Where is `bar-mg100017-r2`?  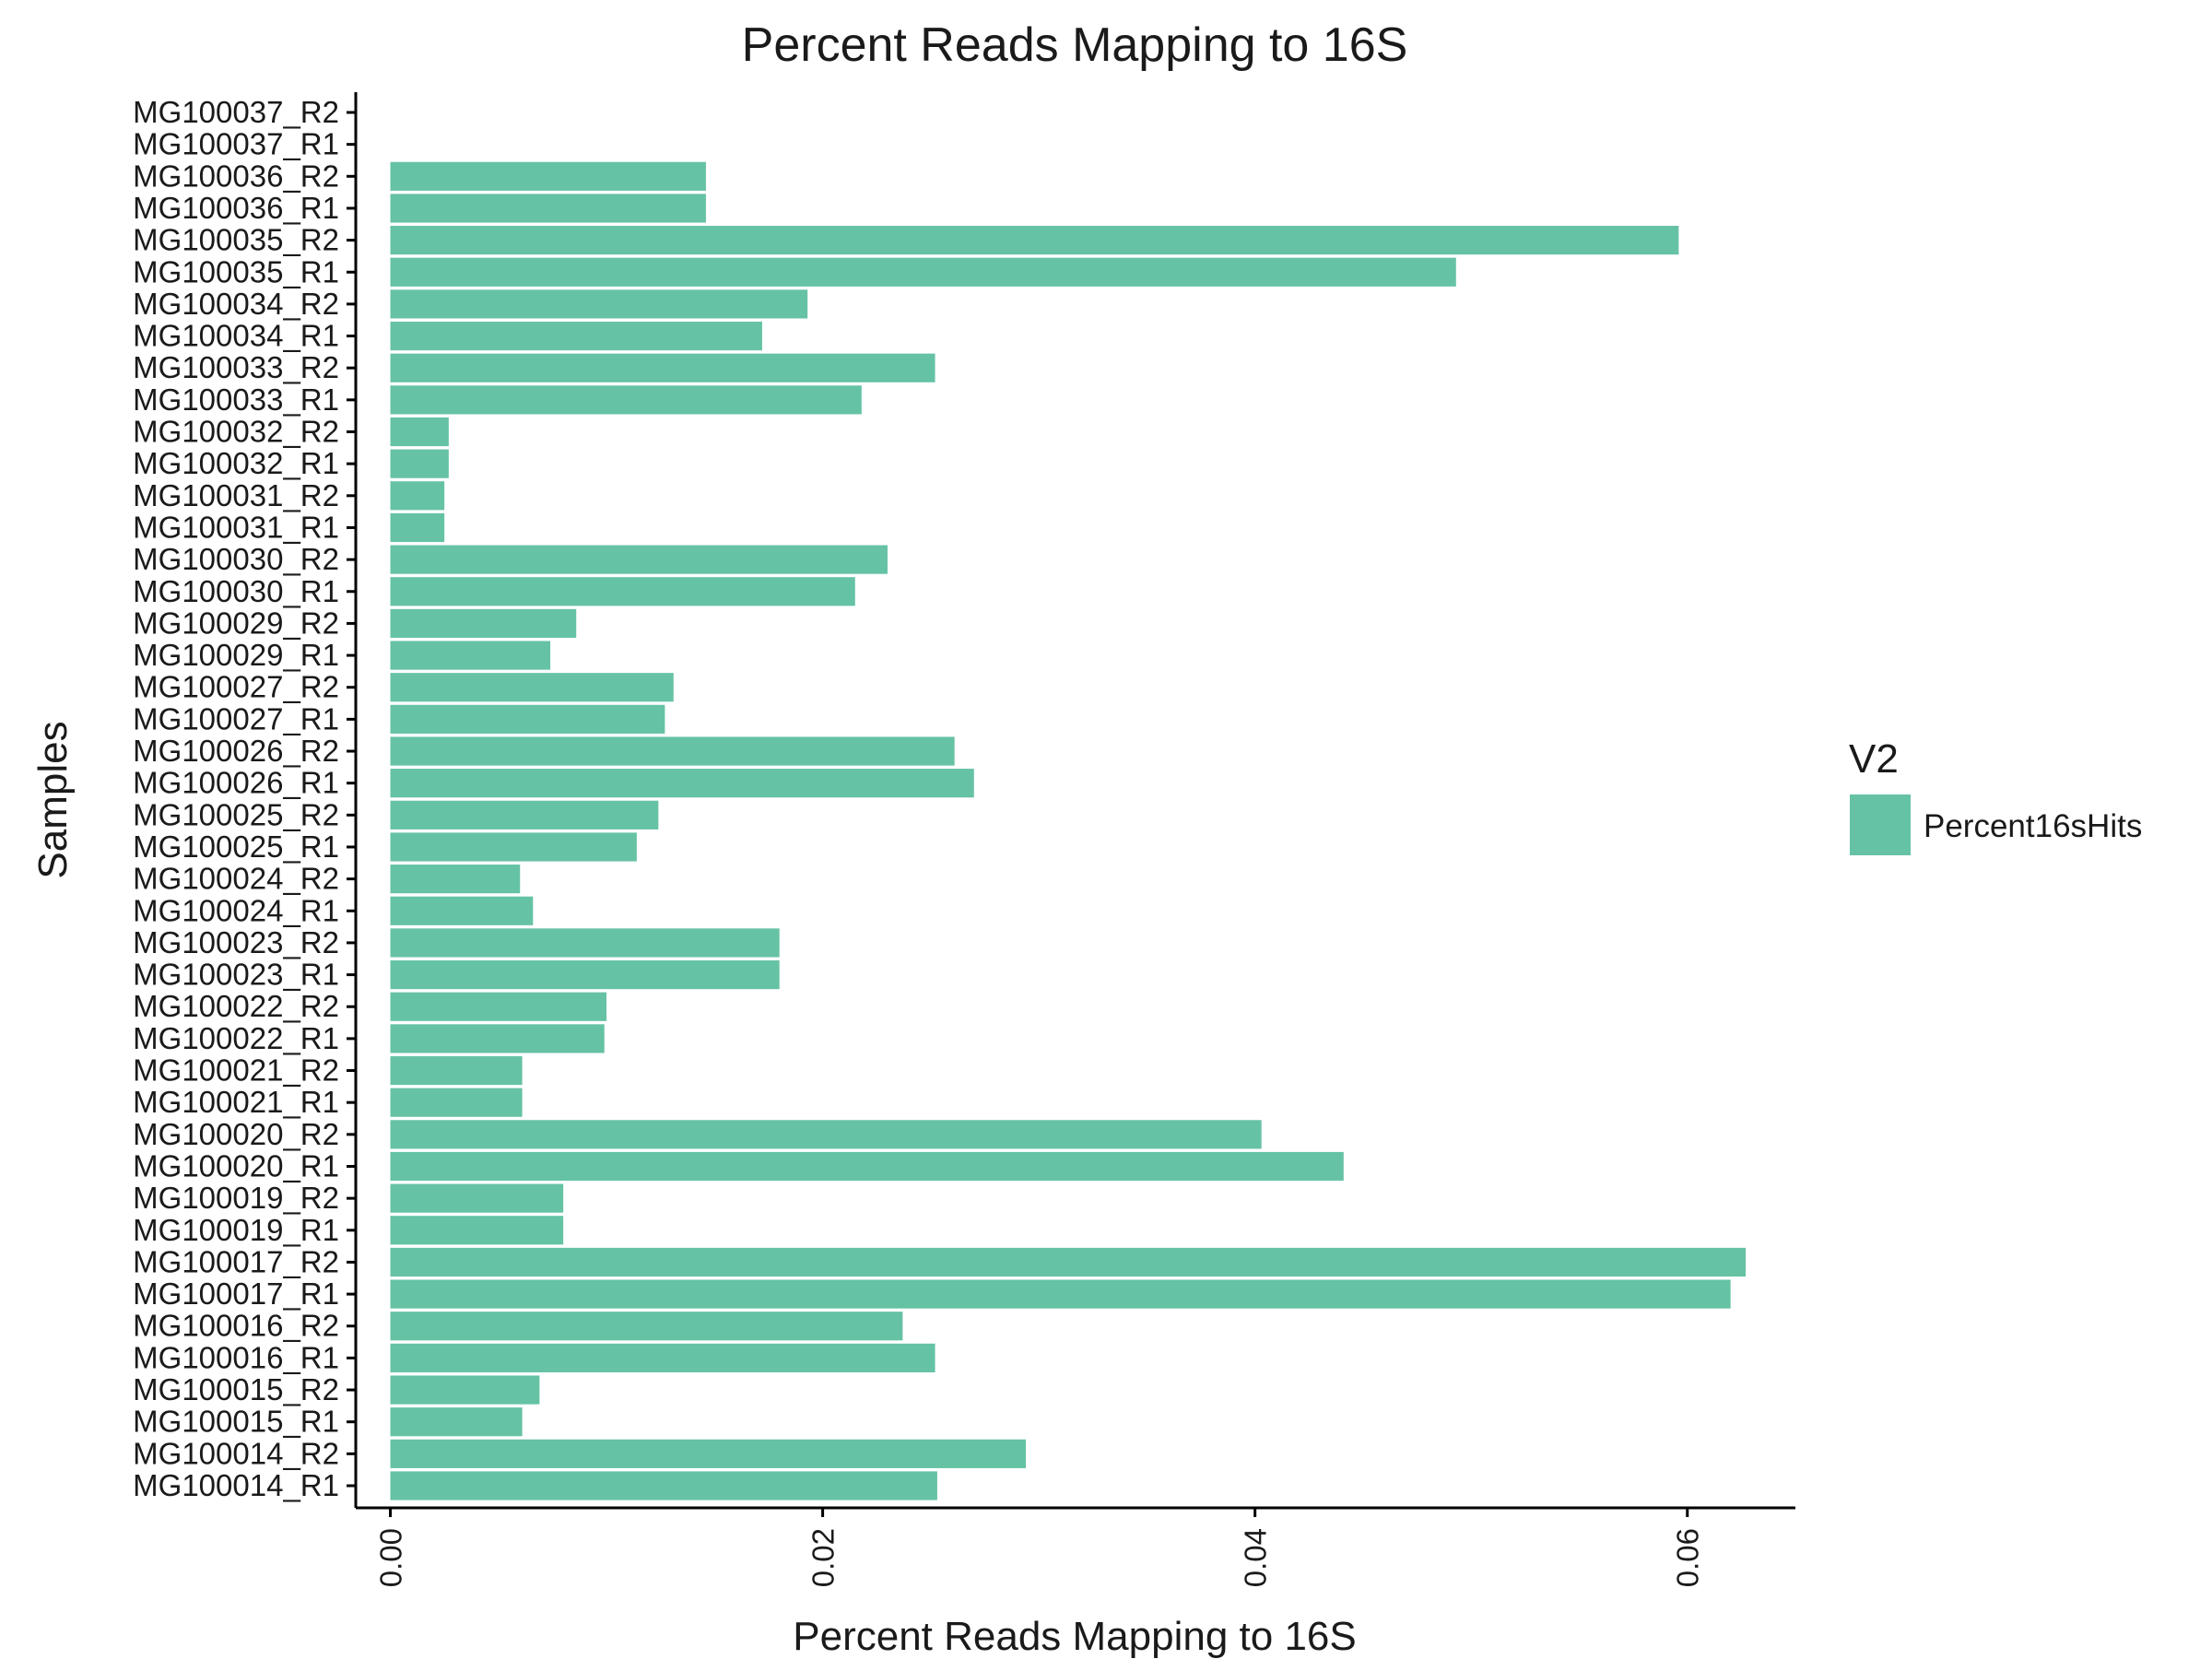
bar-mg100017-r2 is located at coordinates (1068, 1262).